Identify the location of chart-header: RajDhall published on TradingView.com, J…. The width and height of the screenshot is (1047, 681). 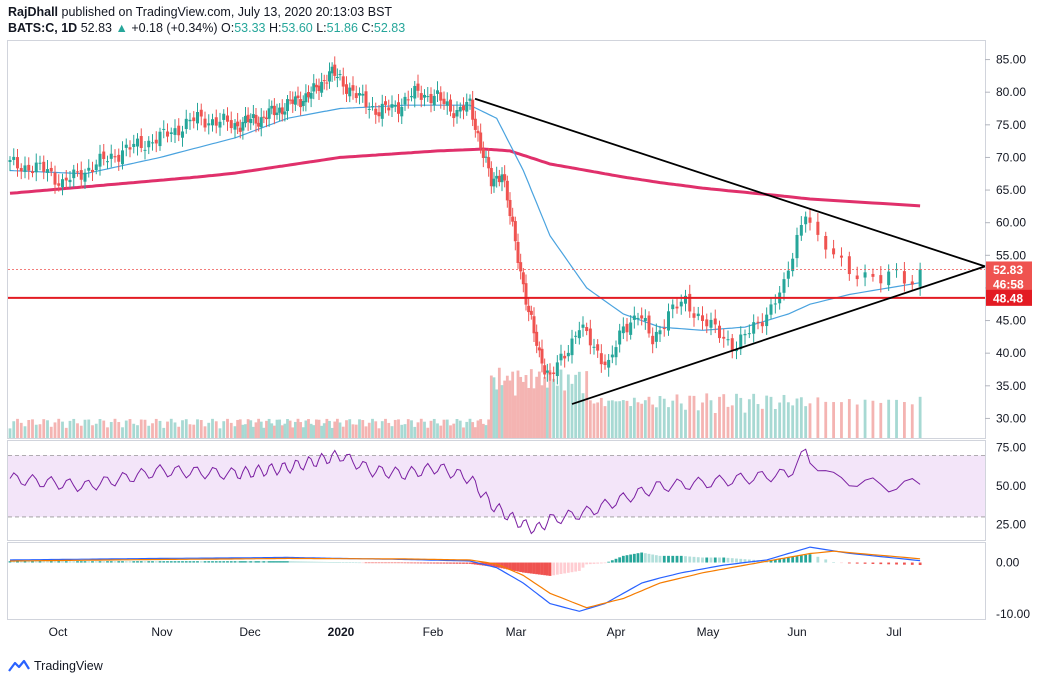
(206, 20).